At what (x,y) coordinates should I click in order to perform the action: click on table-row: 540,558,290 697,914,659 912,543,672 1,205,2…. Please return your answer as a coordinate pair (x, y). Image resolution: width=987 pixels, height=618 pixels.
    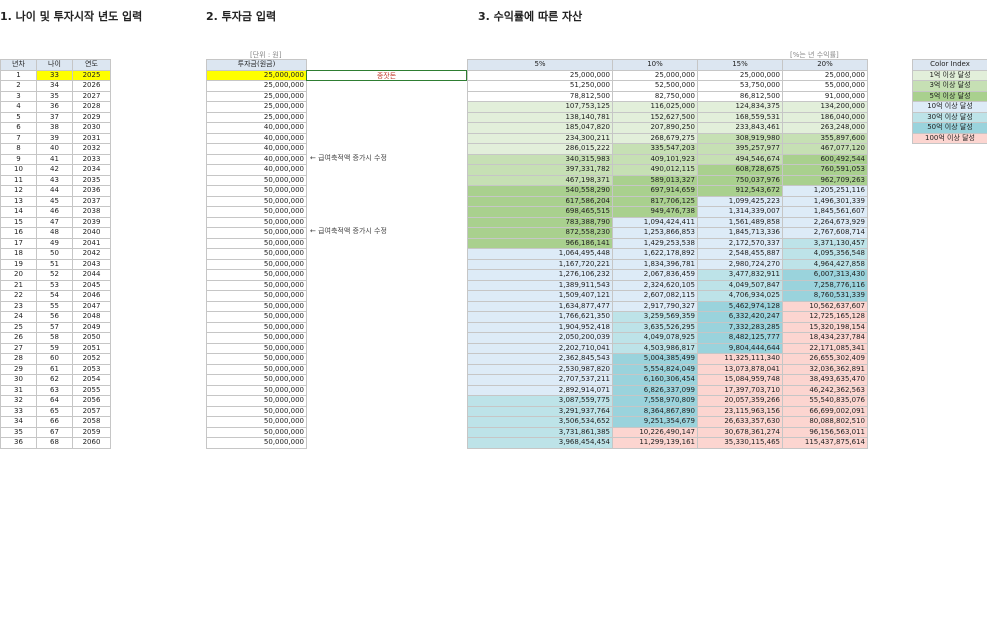
    Looking at the image, I should click on (667, 191).